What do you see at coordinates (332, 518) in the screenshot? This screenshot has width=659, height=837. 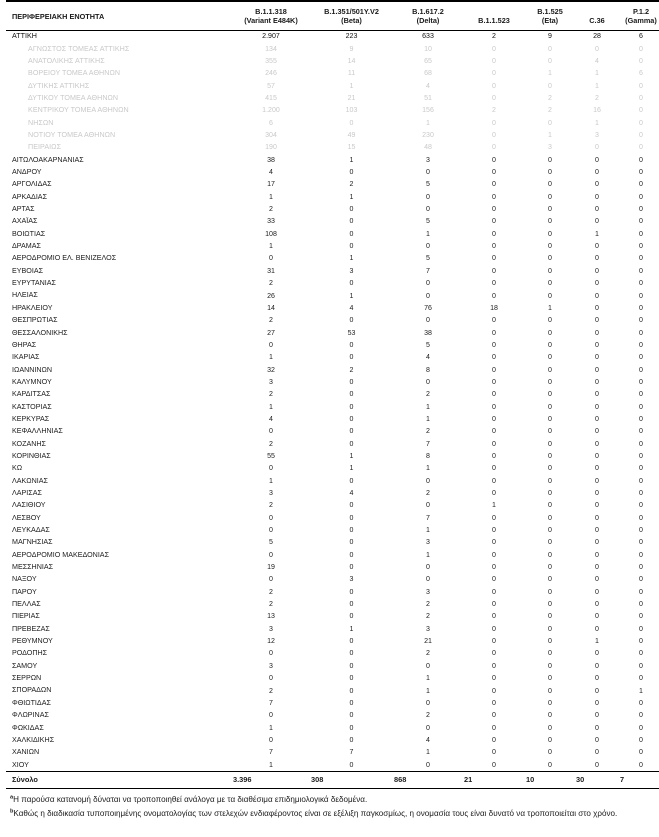 I see `table-row: ΛΕΣΒΟΥ 0 0 7 0 0 0 0` at bounding box center [332, 518].